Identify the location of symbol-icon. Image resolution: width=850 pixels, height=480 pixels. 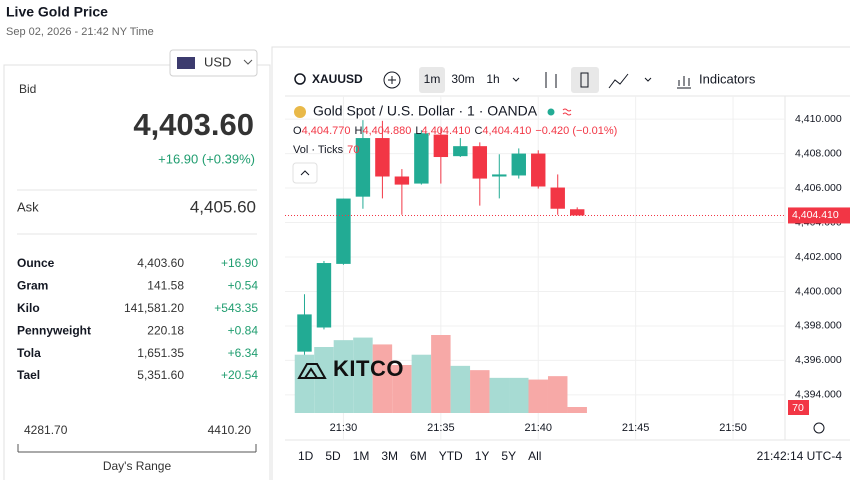
(300, 112).